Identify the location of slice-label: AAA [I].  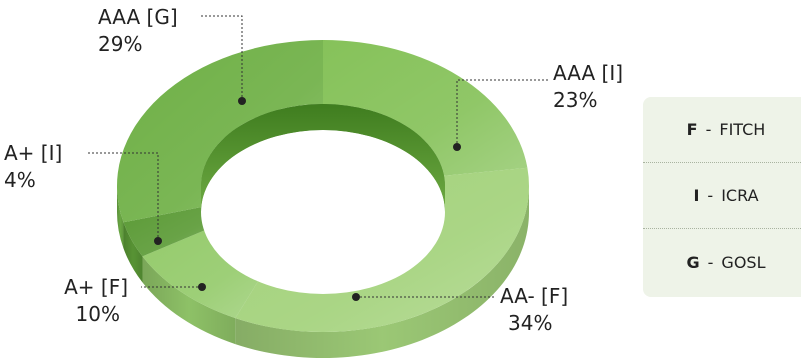
(588, 73).